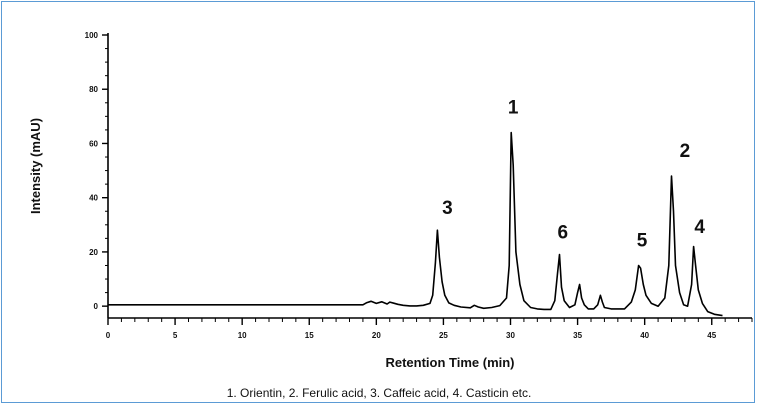 This screenshot has height=405, width=758. What do you see at coordinates (242, 335) in the screenshot?
I see `x-tick-label: 10` at bounding box center [242, 335].